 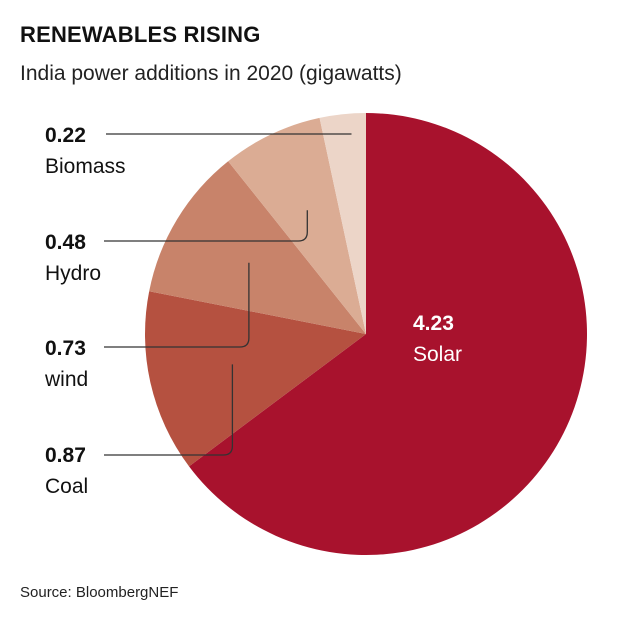 I want to click on pie-slice-biomass, so click(x=342, y=223).